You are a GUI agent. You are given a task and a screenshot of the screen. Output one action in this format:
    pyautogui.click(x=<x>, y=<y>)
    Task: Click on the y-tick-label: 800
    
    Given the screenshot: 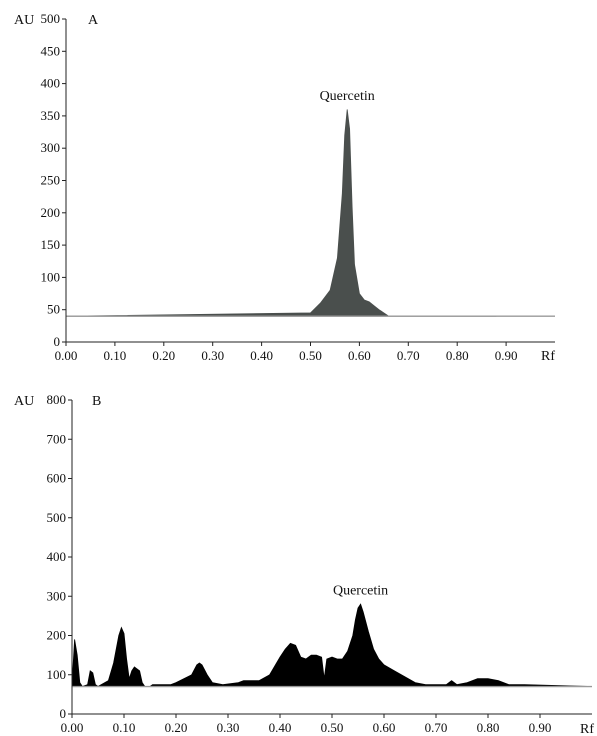 What is the action you would take?
    pyautogui.click(x=57, y=399)
    